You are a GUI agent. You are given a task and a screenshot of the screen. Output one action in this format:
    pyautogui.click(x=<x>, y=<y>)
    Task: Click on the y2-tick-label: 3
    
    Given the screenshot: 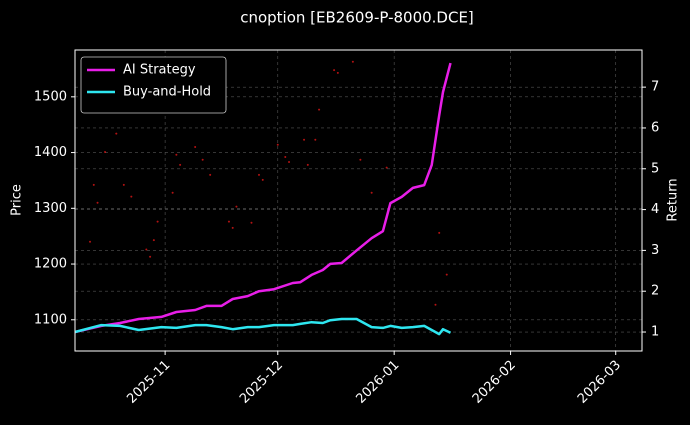 What is the action you would take?
    pyautogui.click(x=655, y=250)
    